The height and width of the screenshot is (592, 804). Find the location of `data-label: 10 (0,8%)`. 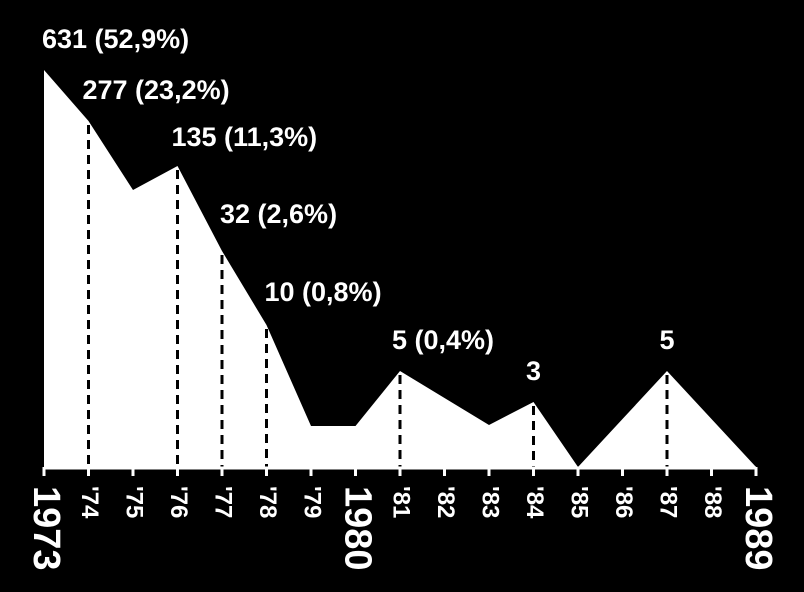

data-label: 10 (0,8%) is located at coordinates (323, 292).